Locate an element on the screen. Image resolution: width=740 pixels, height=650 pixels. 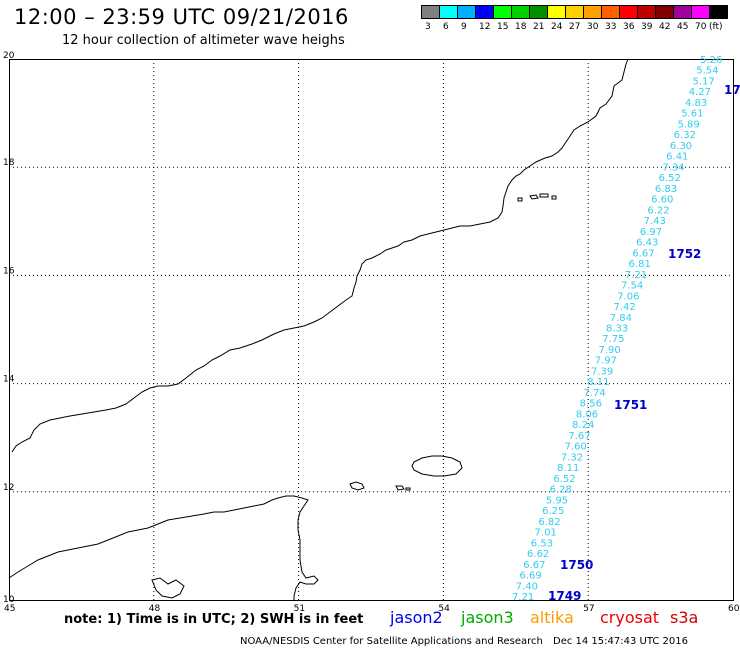
latitude-labels: 20 18 16 14 12 10 is located at coordinates (9, 328).